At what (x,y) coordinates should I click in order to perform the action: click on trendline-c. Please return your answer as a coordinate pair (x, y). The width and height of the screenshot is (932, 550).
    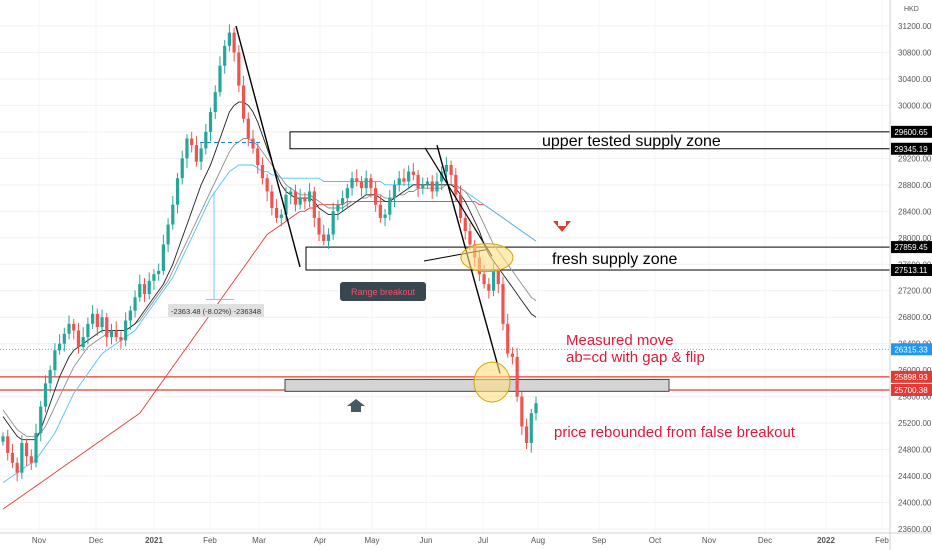
    Looking at the image, I should click on (458, 202).